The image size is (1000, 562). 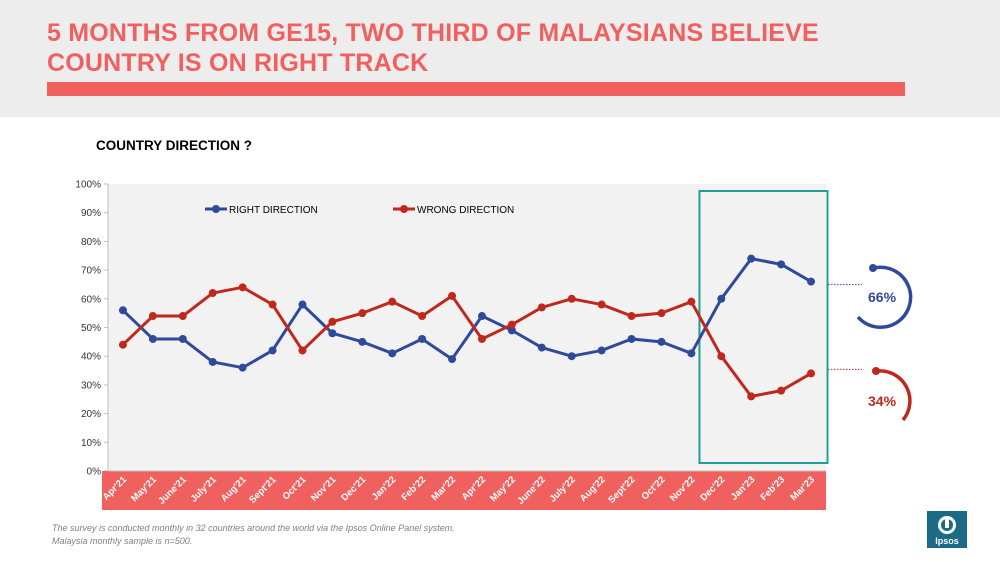 I want to click on page-title-line2: COUNTRY IS ON RIGHT TRACK, so click(x=238, y=63).